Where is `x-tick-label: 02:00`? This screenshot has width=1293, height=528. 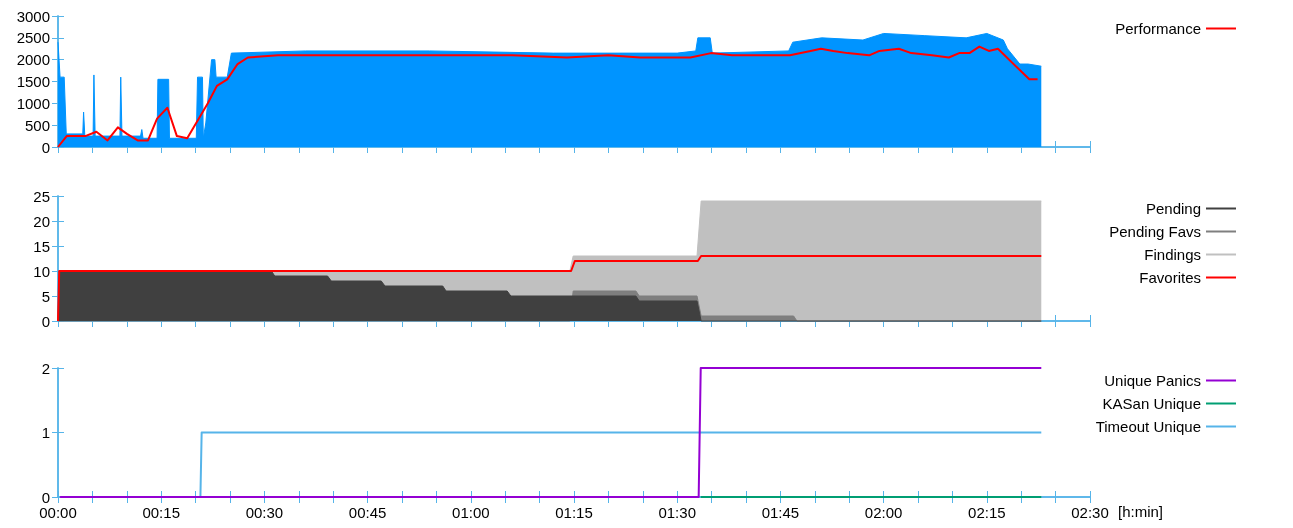 x-tick-label: 02:00 is located at coordinates (883, 512).